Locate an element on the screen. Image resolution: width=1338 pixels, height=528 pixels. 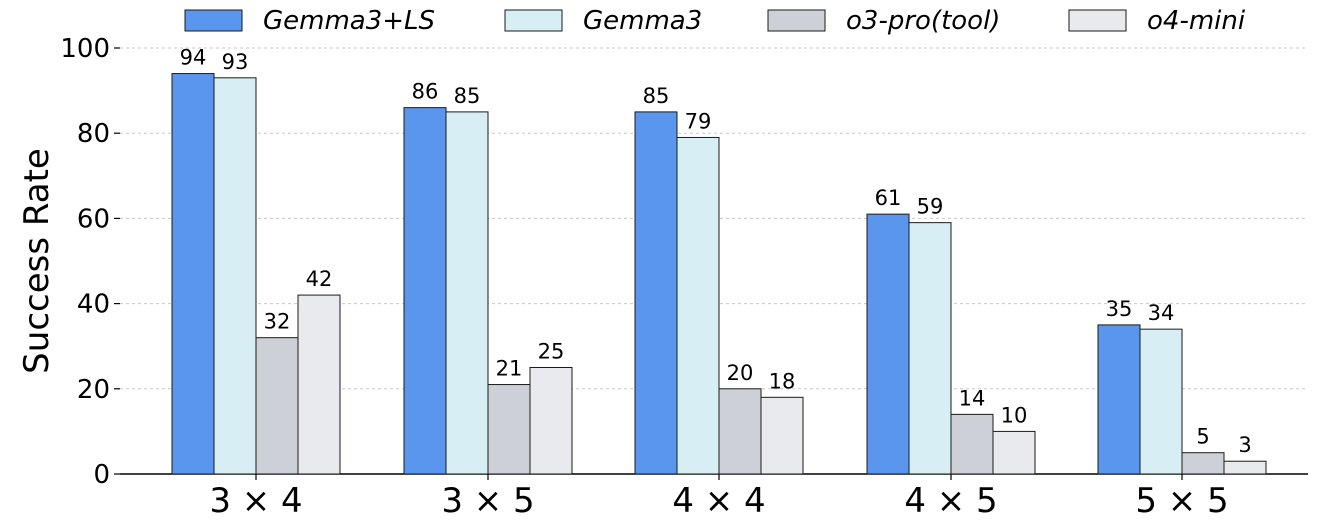
legend-label: o4-mini is located at coordinates (1196, 21).